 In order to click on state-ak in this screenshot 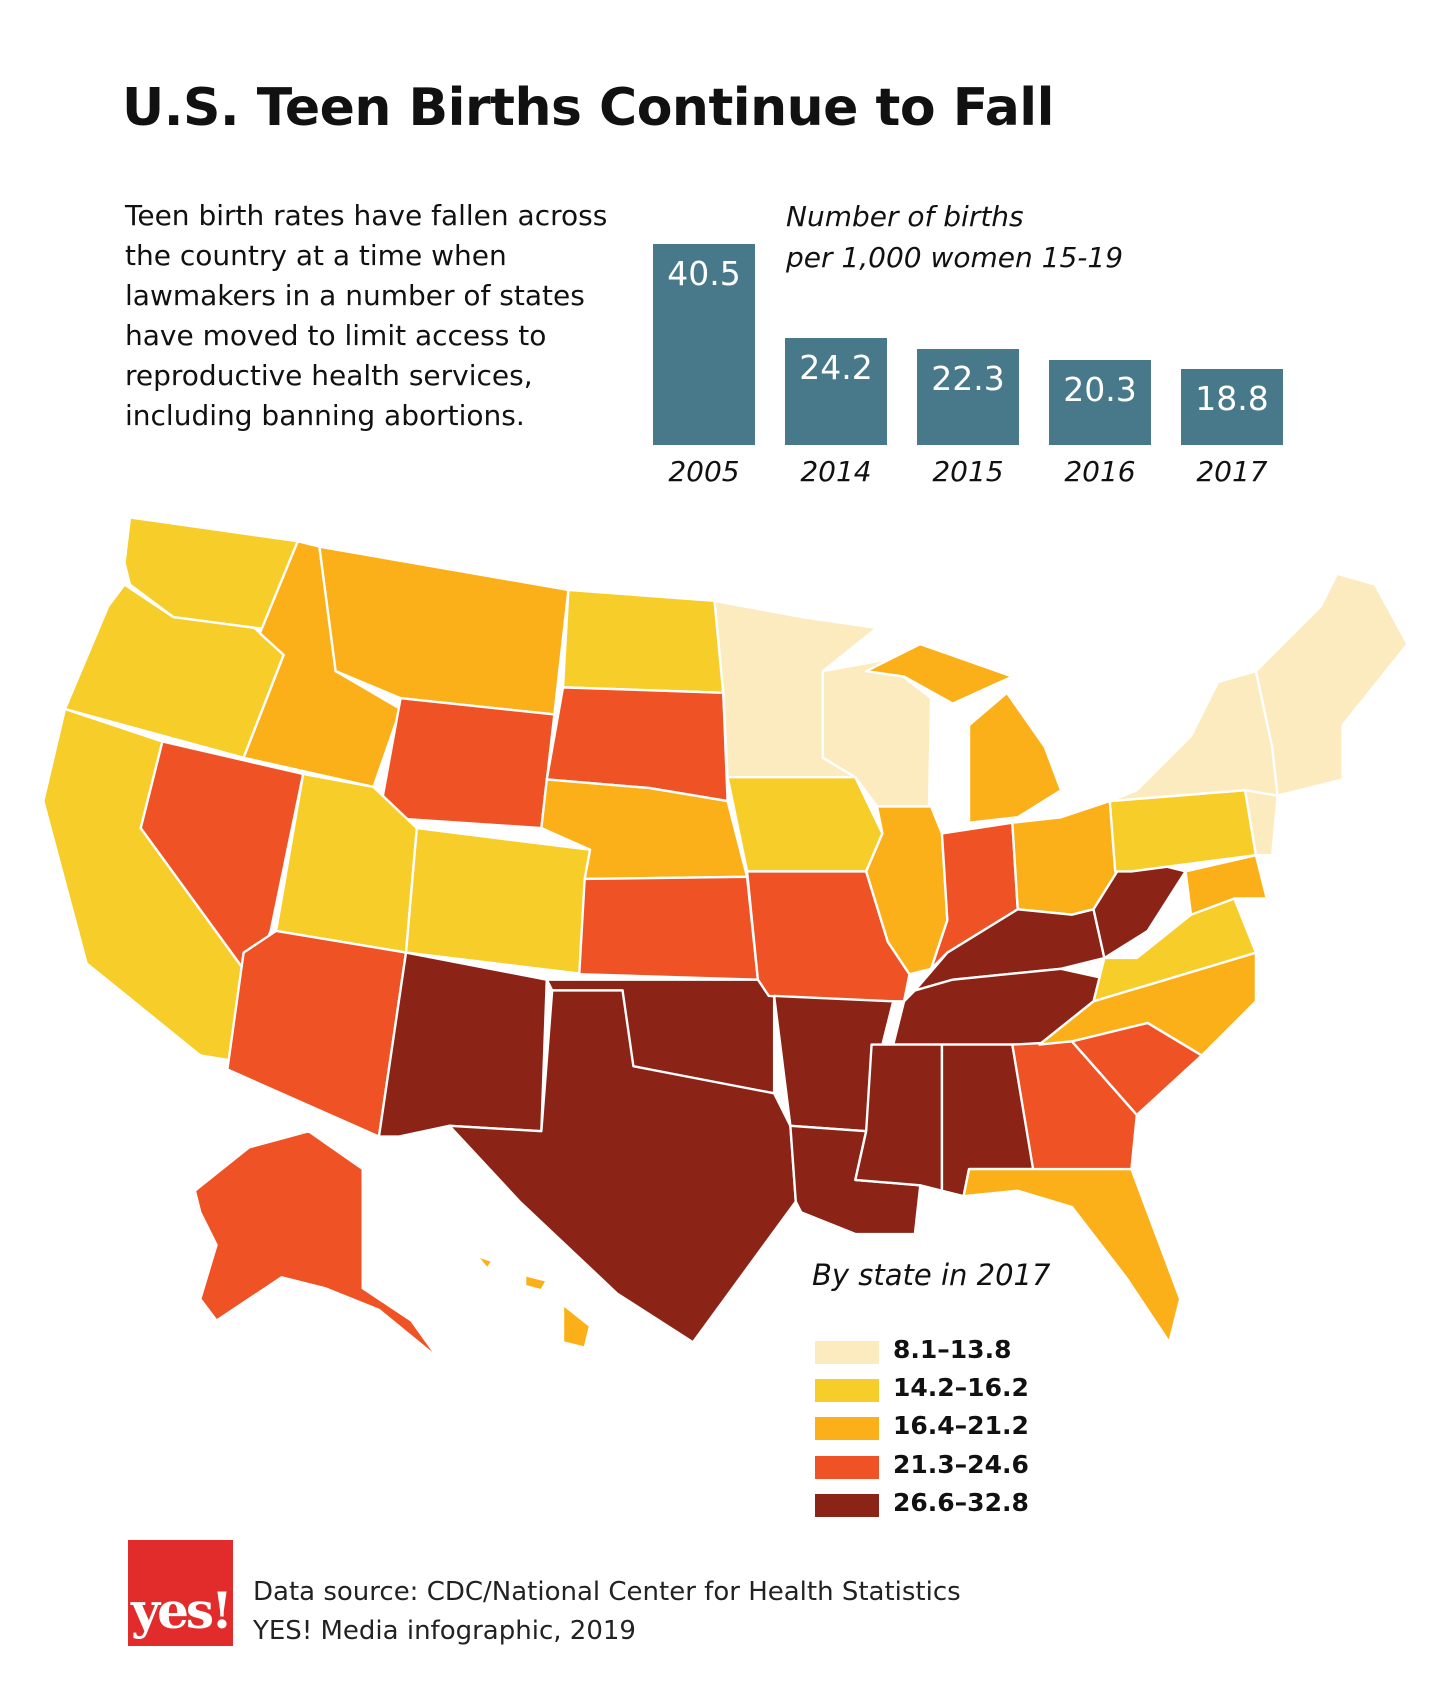, I will do `click(316, 1245)`.